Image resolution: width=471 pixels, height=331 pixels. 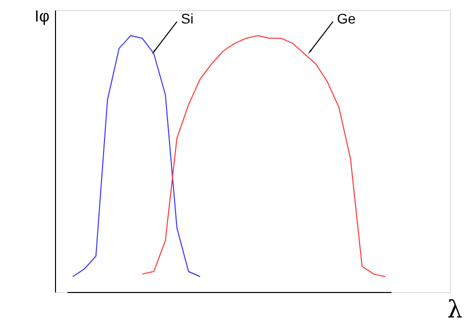 I want to click on text: Ge, so click(x=346, y=18).